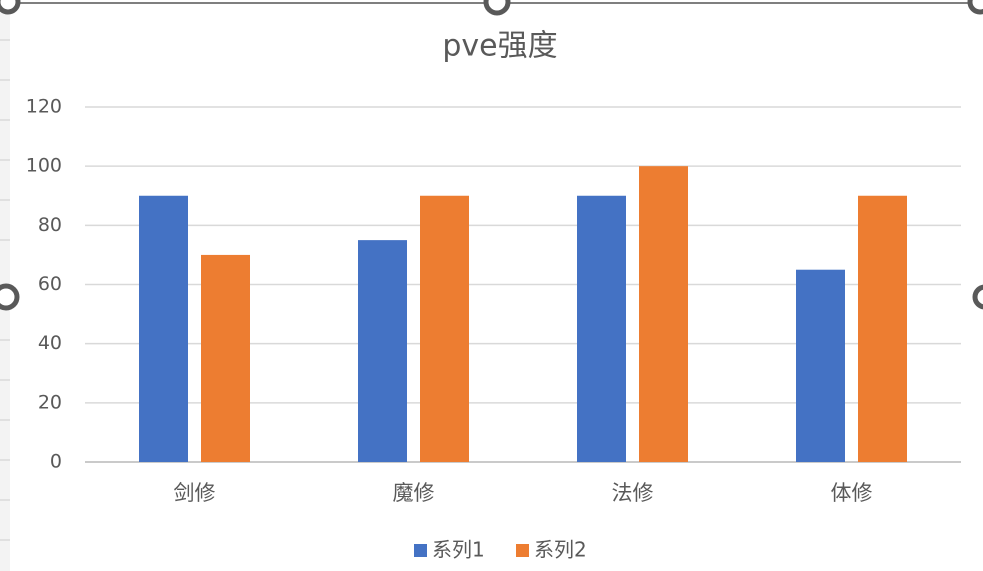 This screenshot has height=571, width=983. Describe the element at coordinates (195, 493) in the screenshot. I see `x-tick-label: 剑修` at that location.